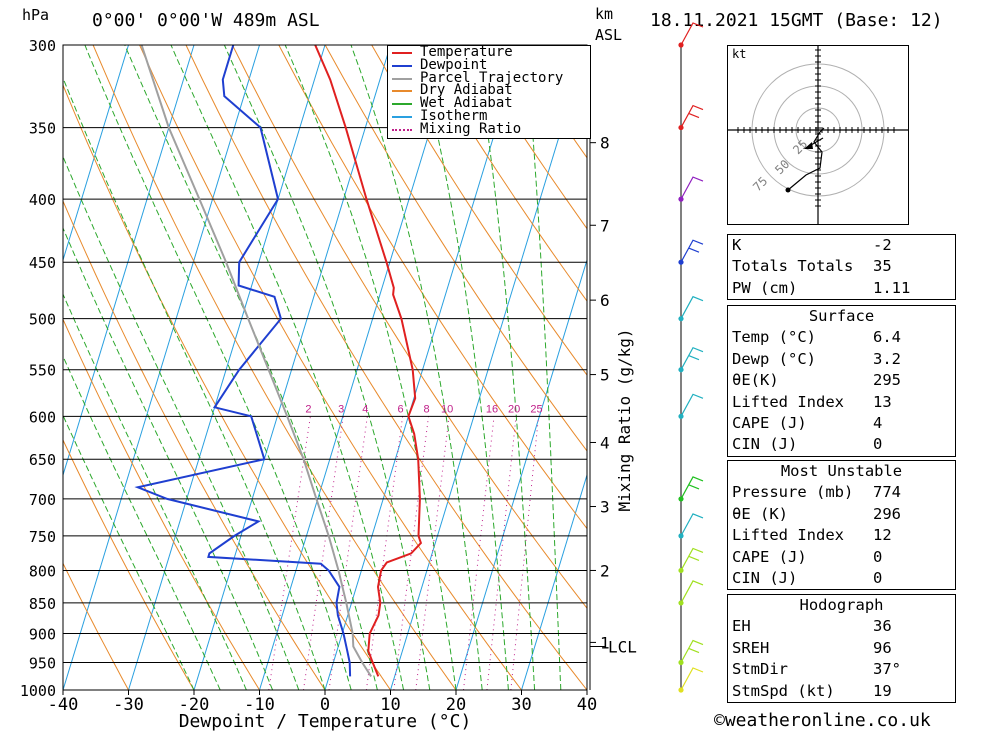 This screenshot has height=733, width=1000. I want to click on x-tick-label: 0, so click(325, 705).